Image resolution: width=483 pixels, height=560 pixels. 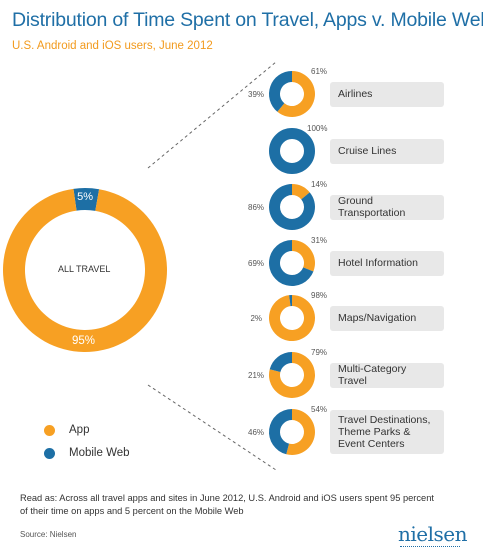 What do you see at coordinates (256, 432) in the screenshot?
I see `category-web-pct-label: 46%` at bounding box center [256, 432].